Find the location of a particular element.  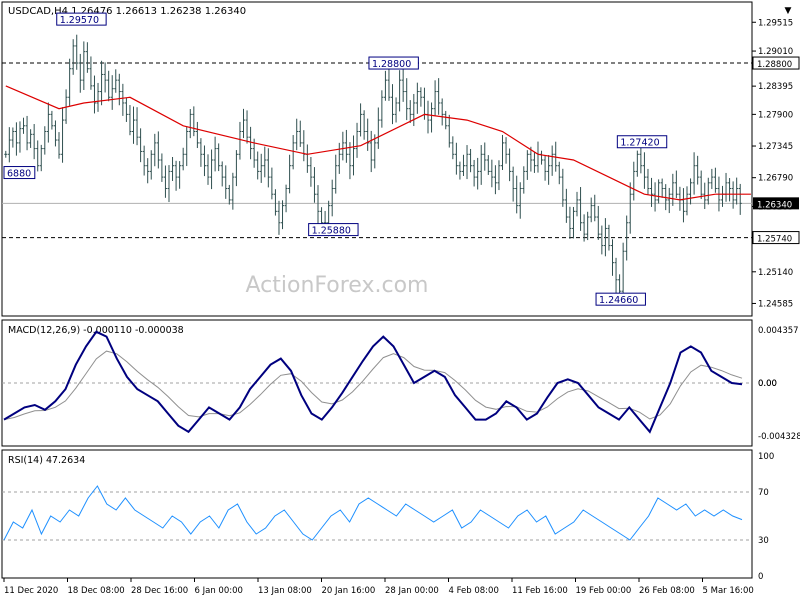

level-tag-label: 1.28800 is located at coordinates (774, 65).